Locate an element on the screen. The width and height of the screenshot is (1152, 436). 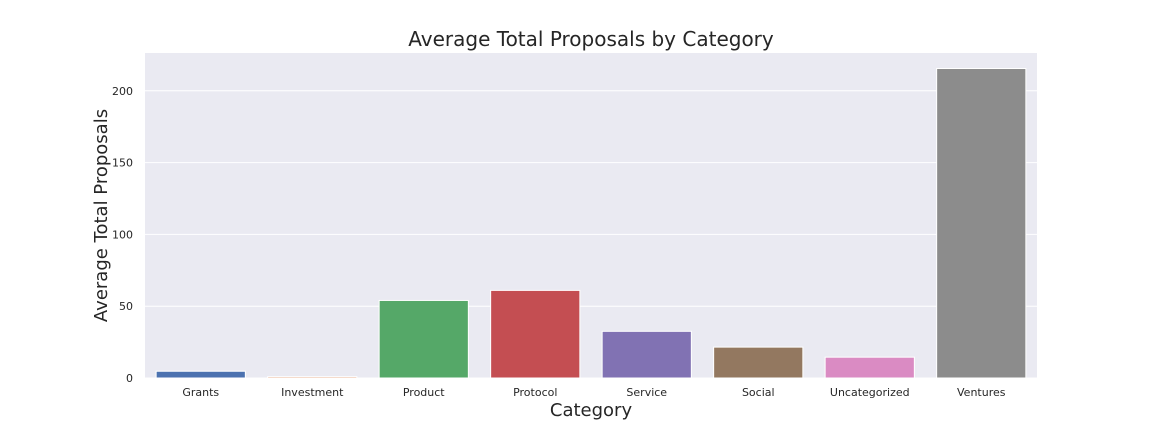
y-tick-label: 200 is located at coordinates (122, 91).